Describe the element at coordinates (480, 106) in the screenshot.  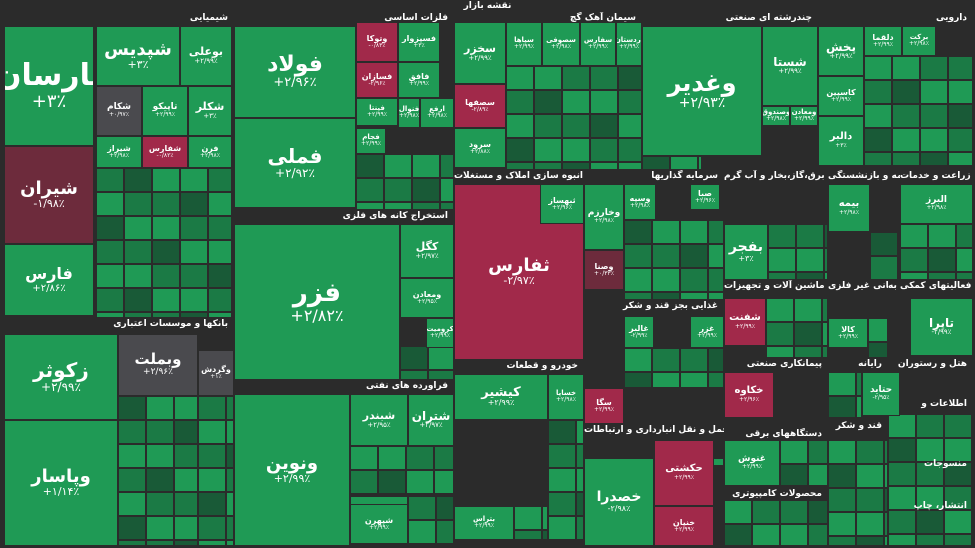
I see `stock-tile: سصفها -۲/۸۹٪` at that location.